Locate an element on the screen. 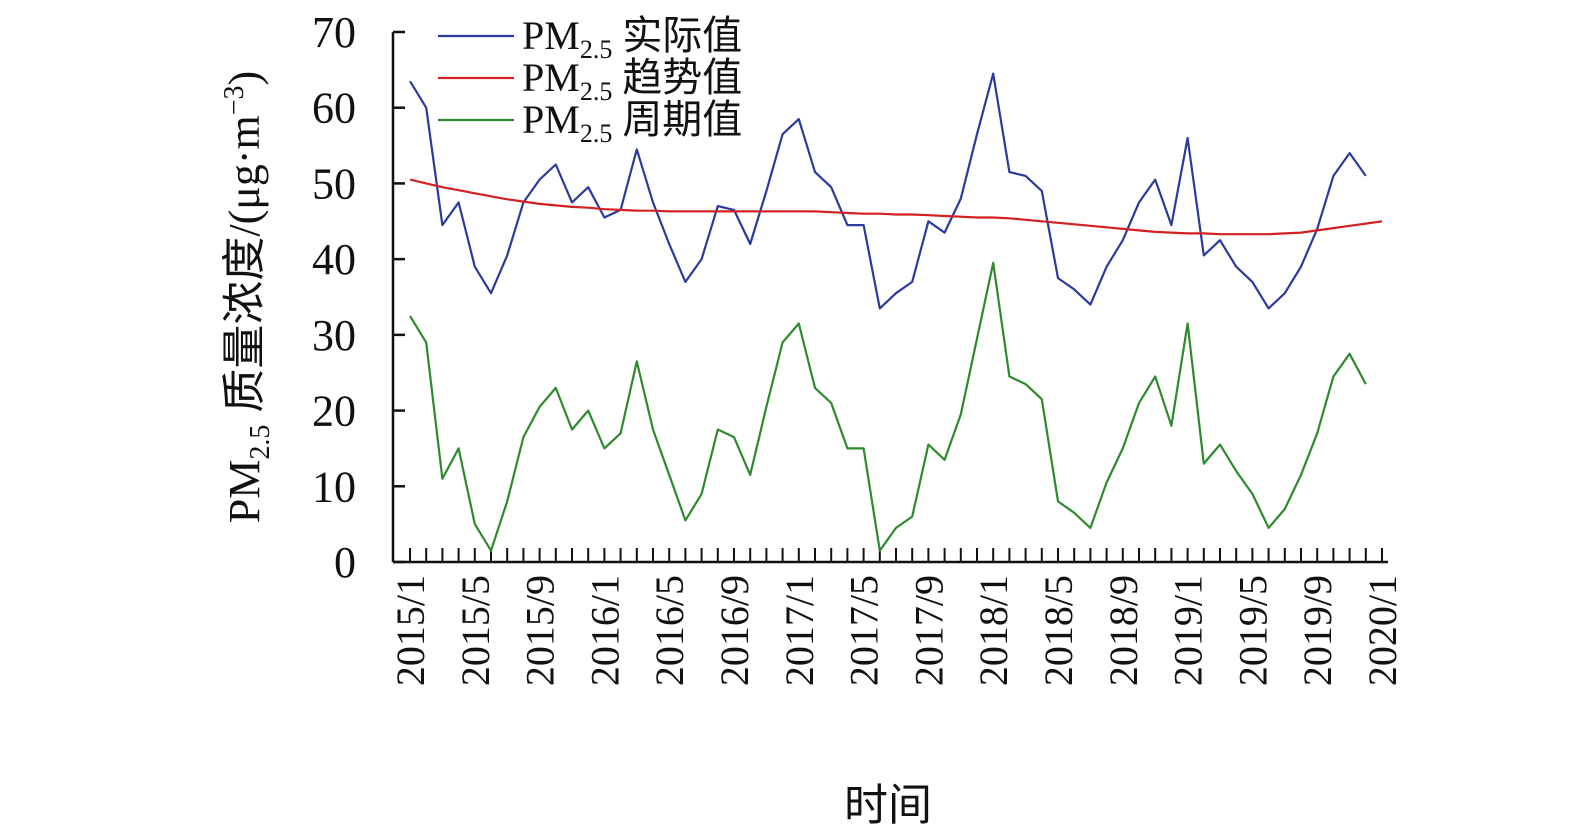 The height and width of the screenshot is (837, 1575). y-tick-label: 10 is located at coordinates (334, 486).